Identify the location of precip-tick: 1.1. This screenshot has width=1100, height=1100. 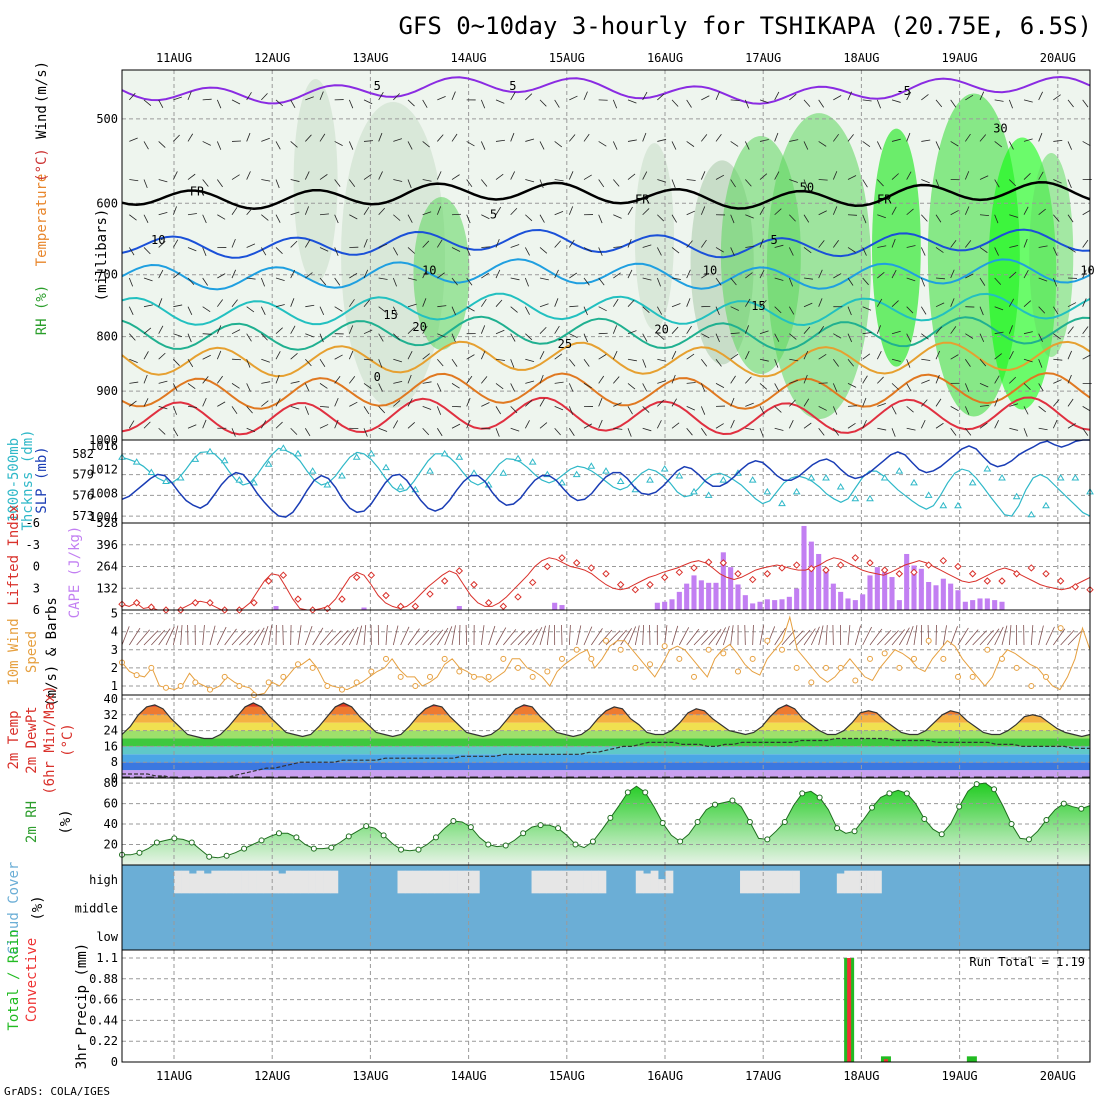
(107, 958).